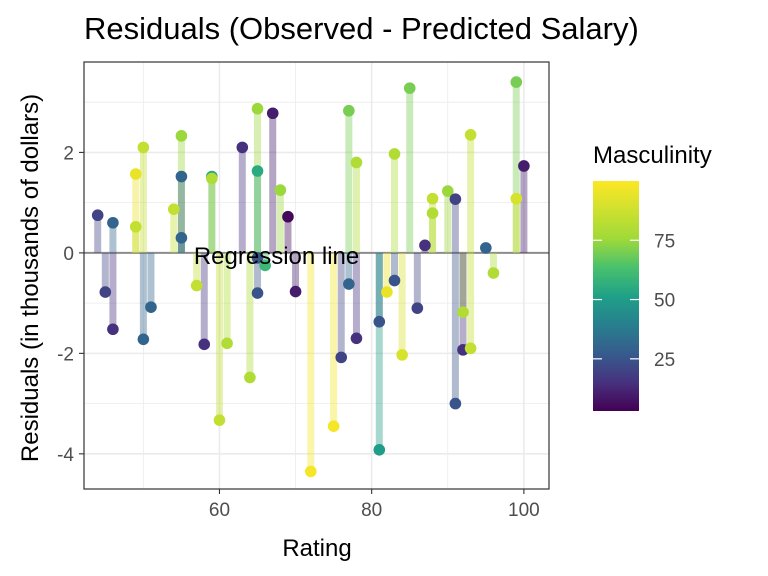 The width and height of the screenshot is (768, 576). What do you see at coordinates (68, 153) in the screenshot?
I see `y-tick-label: 2` at bounding box center [68, 153].